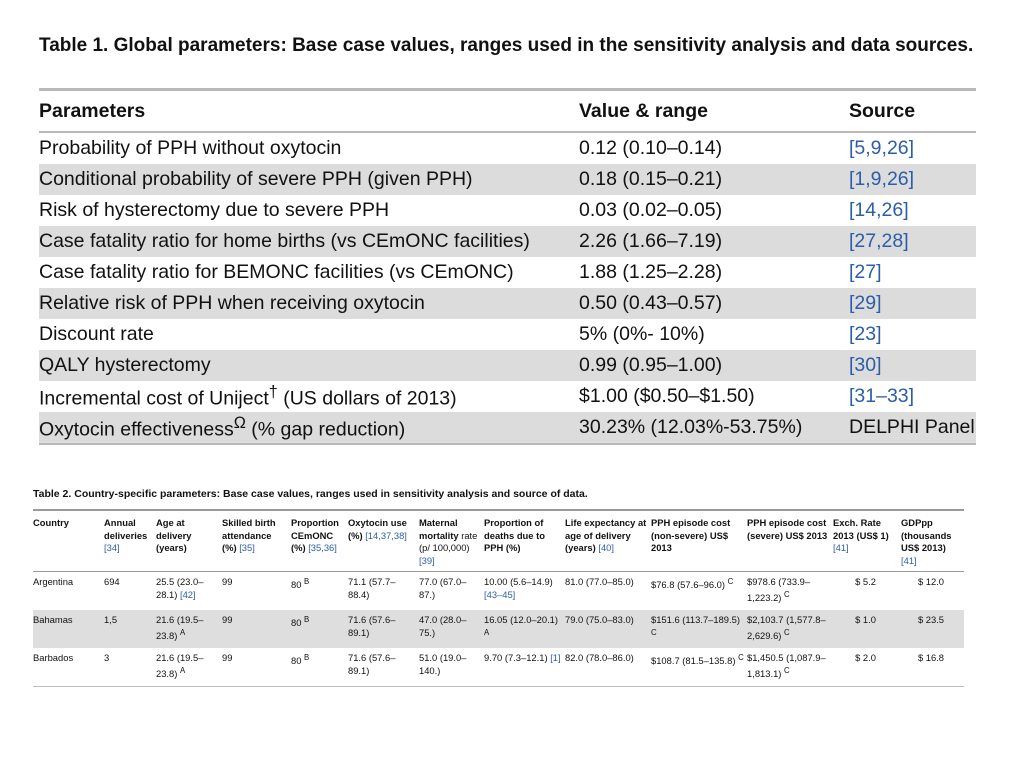 This screenshot has height=768, width=1024. Describe the element at coordinates (932, 540) in the screenshot. I see `table2-header-cell: GDPpp (thousands US$ 2013) [41]` at that location.